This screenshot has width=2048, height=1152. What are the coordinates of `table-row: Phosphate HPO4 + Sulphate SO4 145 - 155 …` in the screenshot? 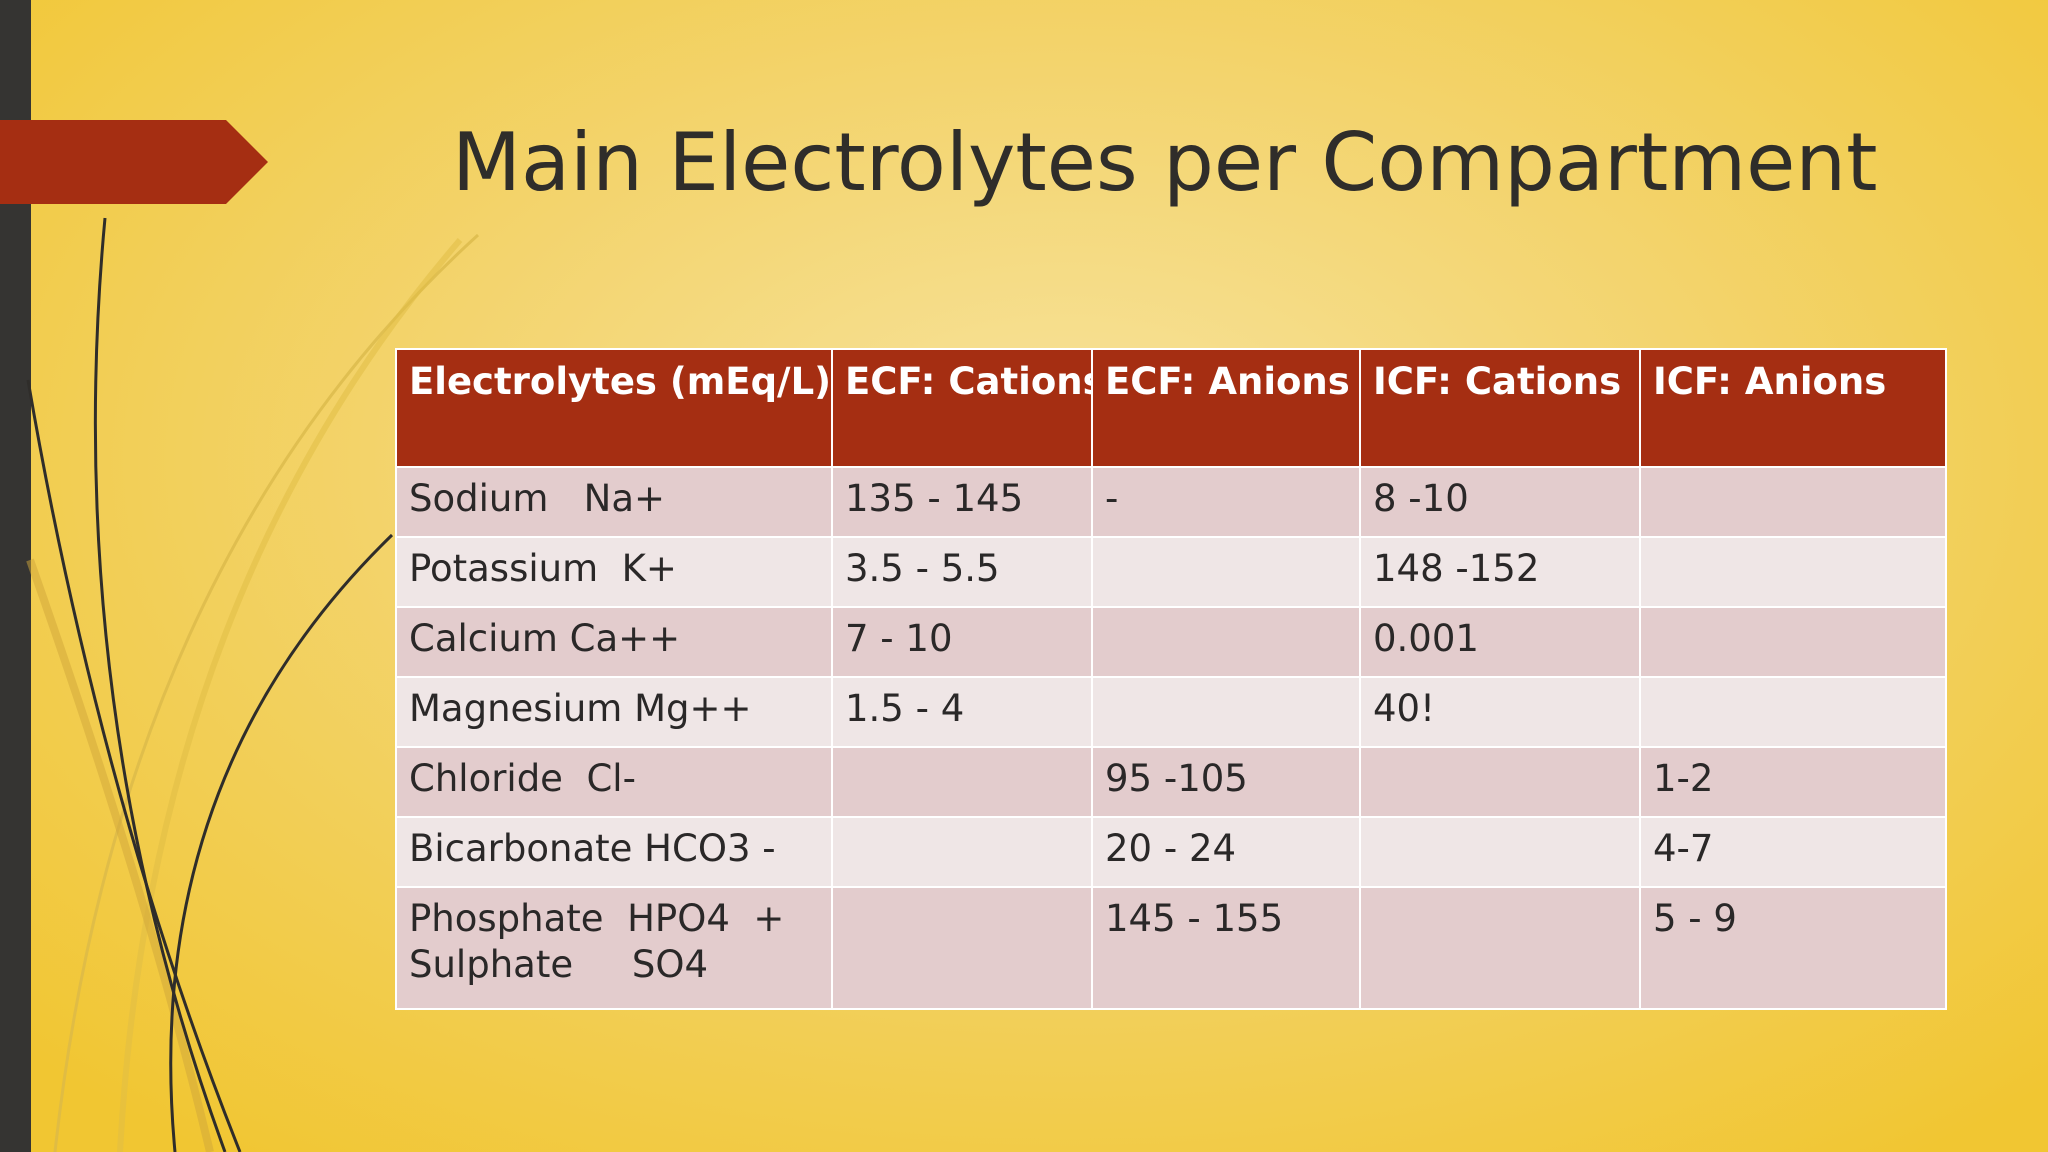 It's located at (1171, 948).